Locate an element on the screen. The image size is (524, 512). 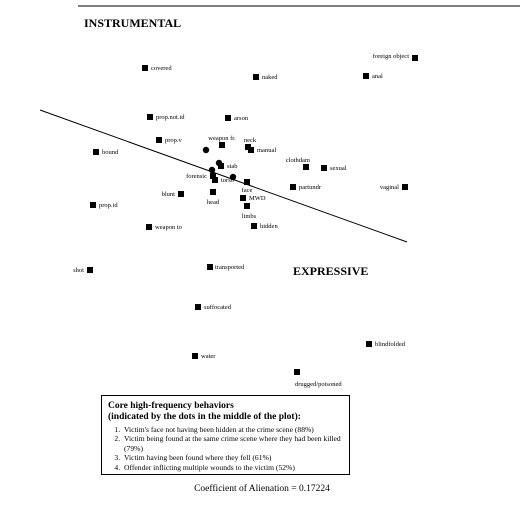
point-label: suffocated is located at coordinates (218, 307).